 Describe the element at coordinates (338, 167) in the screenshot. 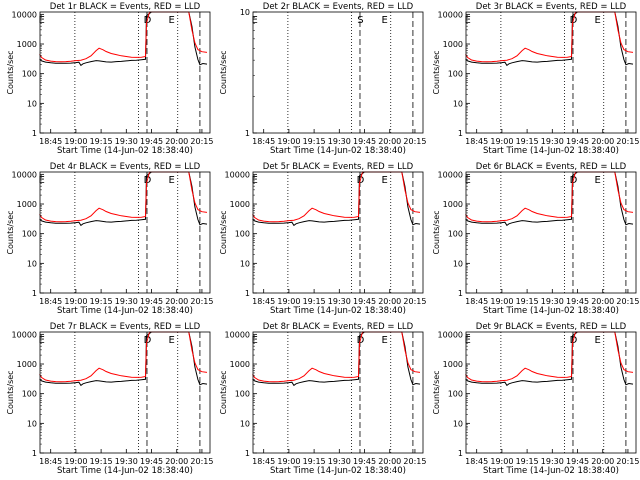

I see `panel-title: Det 5r BLACK = Events, RED = LLD` at that location.